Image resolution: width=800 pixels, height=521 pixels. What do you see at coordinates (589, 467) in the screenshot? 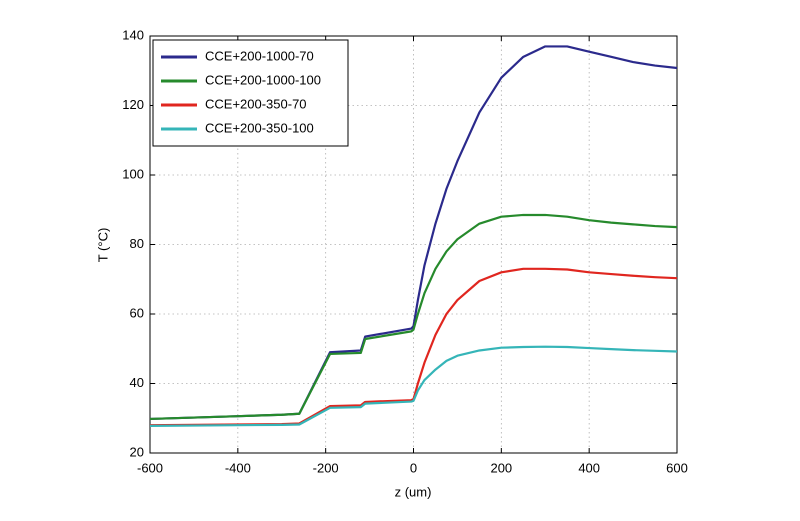
I see `x-tick-label: 400` at bounding box center [589, 467].